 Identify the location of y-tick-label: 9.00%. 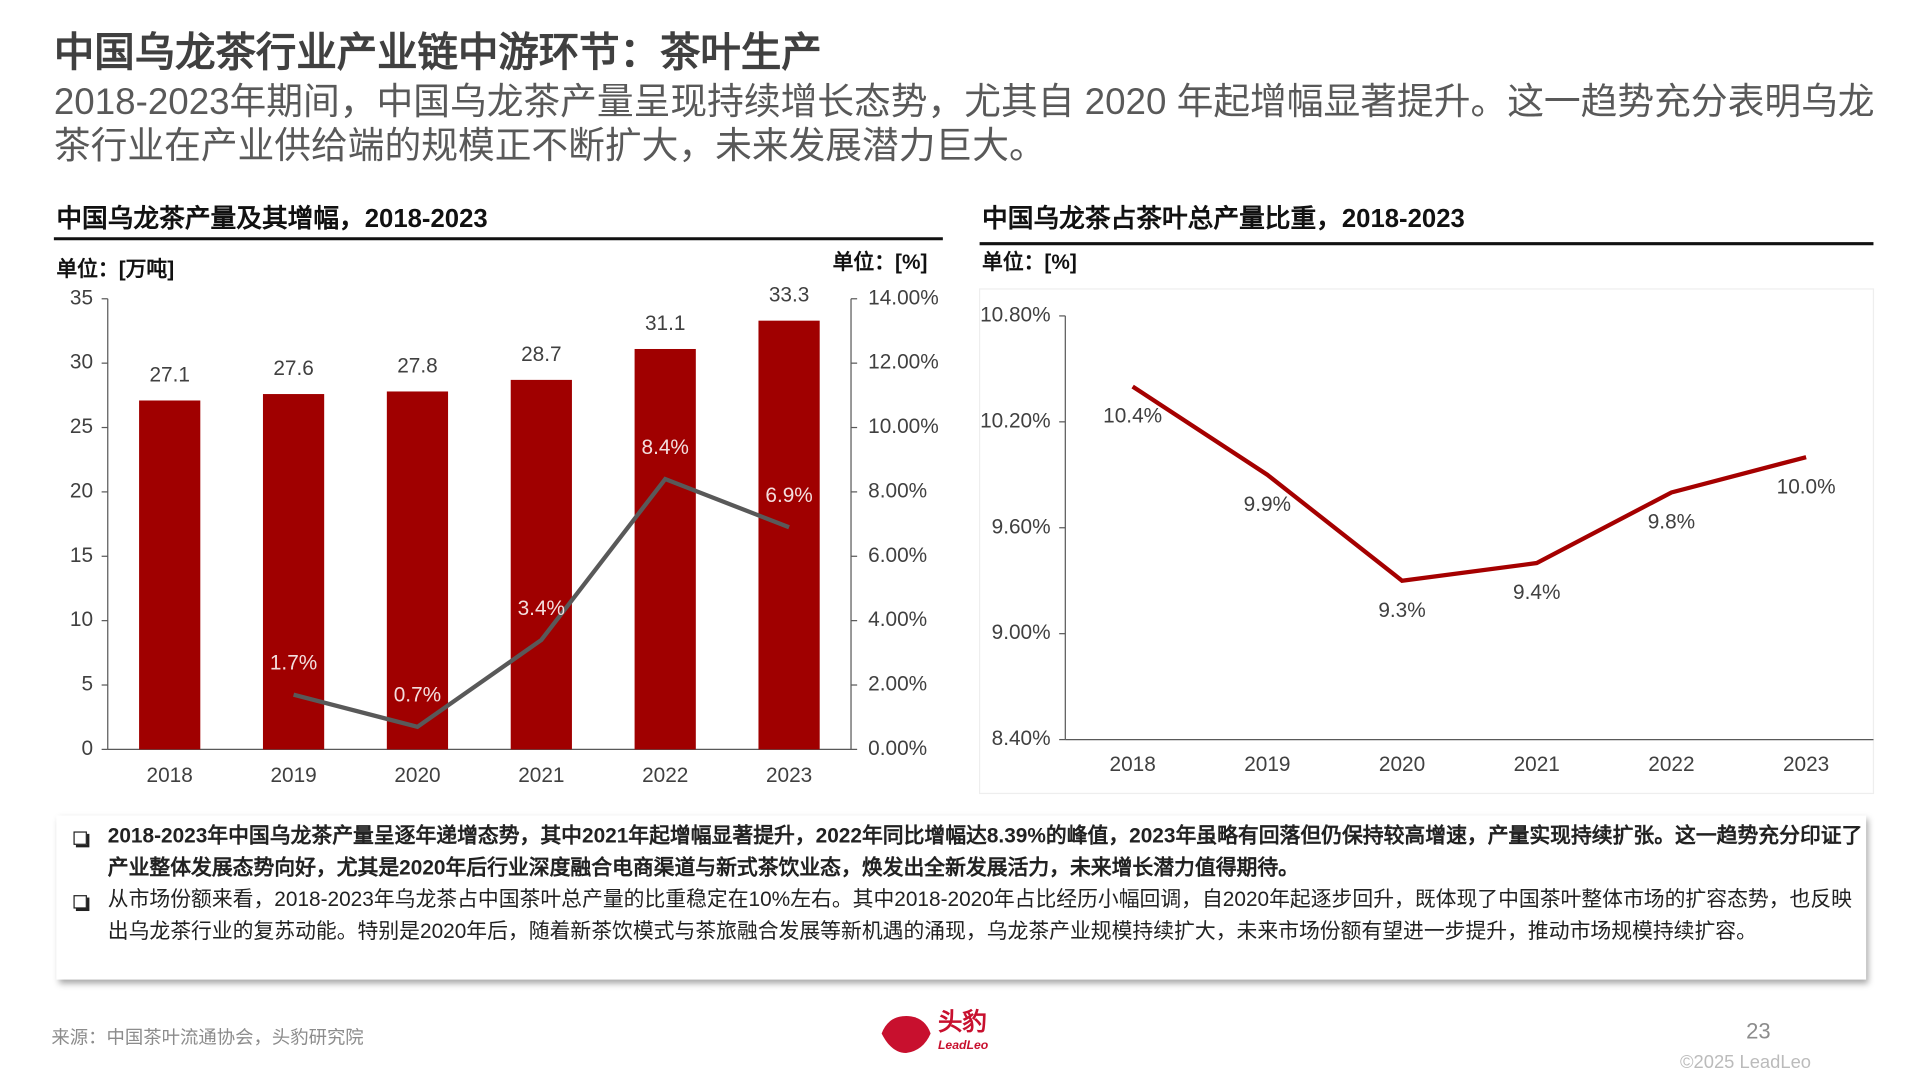
(1021, 632).